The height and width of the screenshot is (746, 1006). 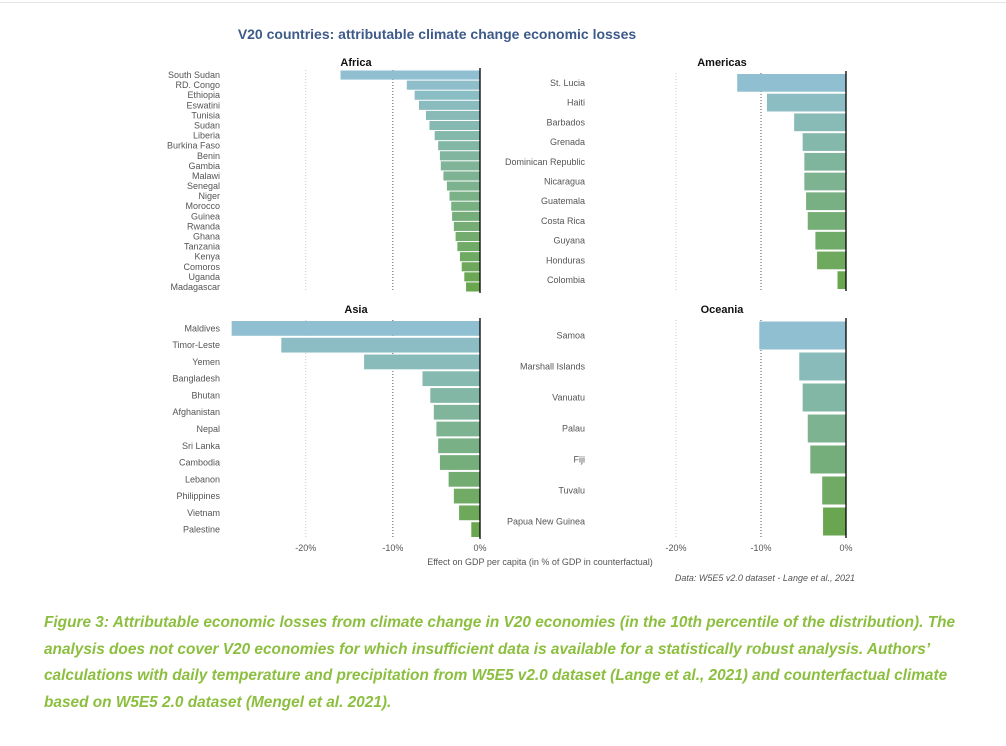 I want to click on bar-costa-rica, so click(x=826, y=221).